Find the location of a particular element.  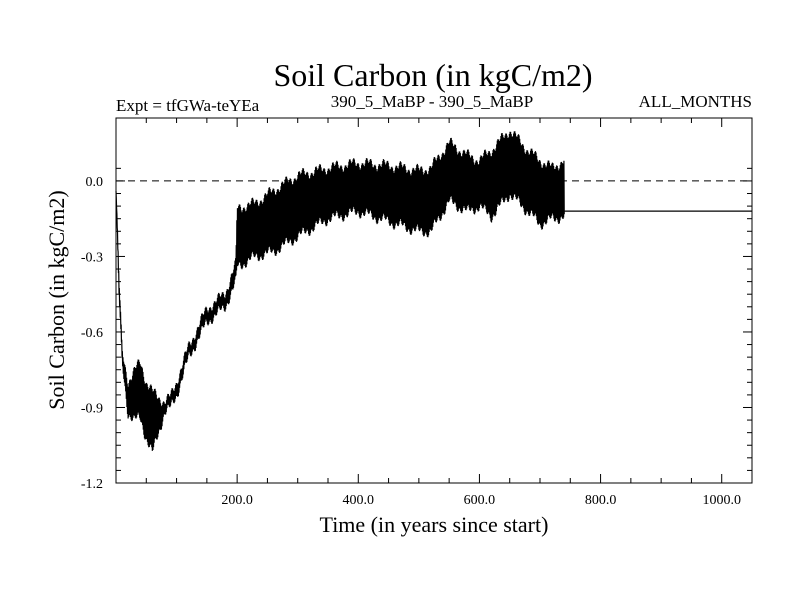

y-tick-label: -1.2 is located at coordinates (92, 484).